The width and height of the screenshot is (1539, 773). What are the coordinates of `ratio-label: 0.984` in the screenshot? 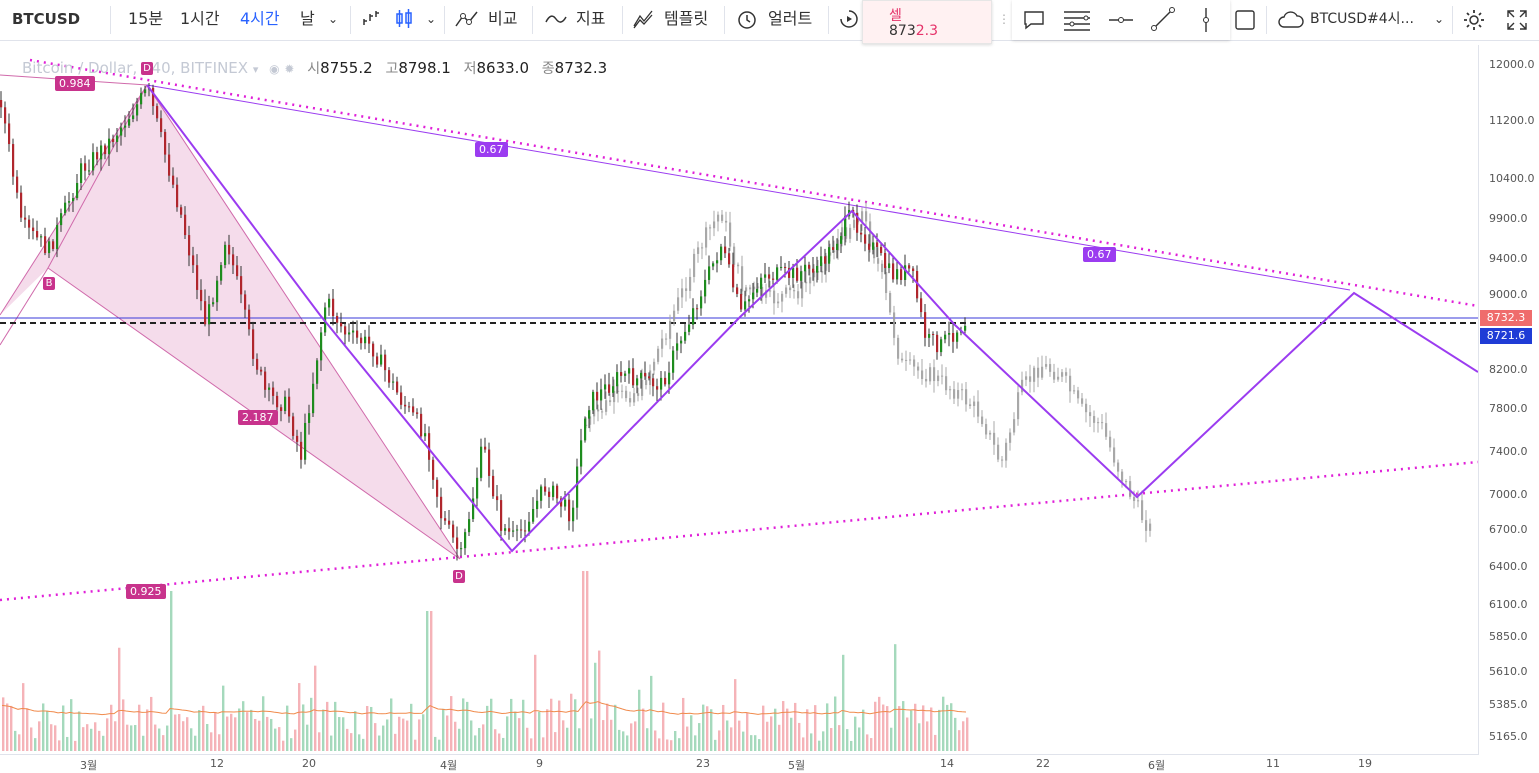 It's located at (75, 83).